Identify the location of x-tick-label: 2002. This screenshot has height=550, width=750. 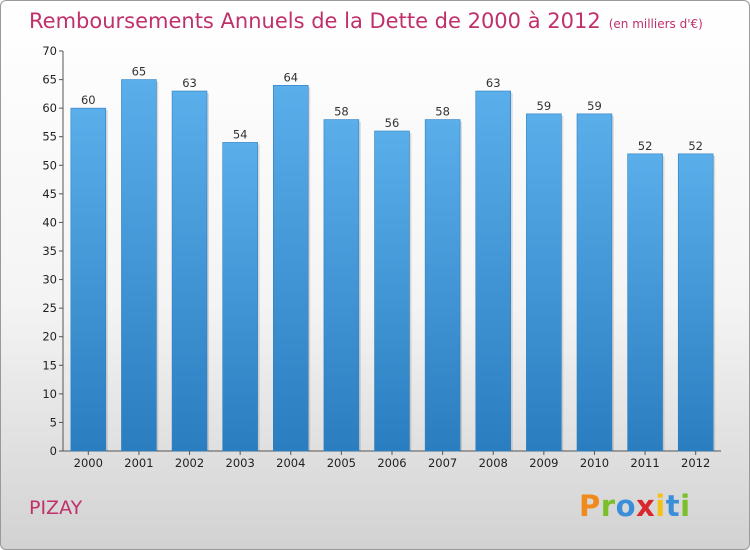
(189, 463).